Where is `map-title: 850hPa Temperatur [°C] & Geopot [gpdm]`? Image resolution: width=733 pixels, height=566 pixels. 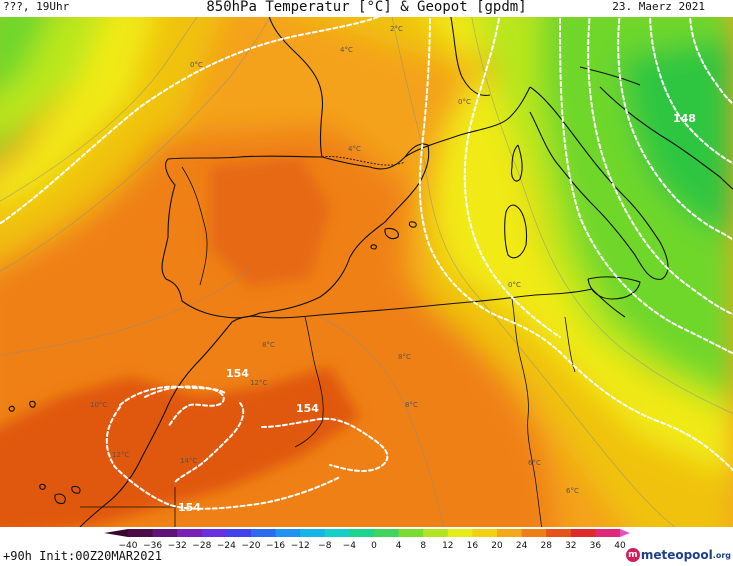 map-title: 850hPa Temperatur [°C] & Geopot [gpdm] is located at coordinates (366, 7).